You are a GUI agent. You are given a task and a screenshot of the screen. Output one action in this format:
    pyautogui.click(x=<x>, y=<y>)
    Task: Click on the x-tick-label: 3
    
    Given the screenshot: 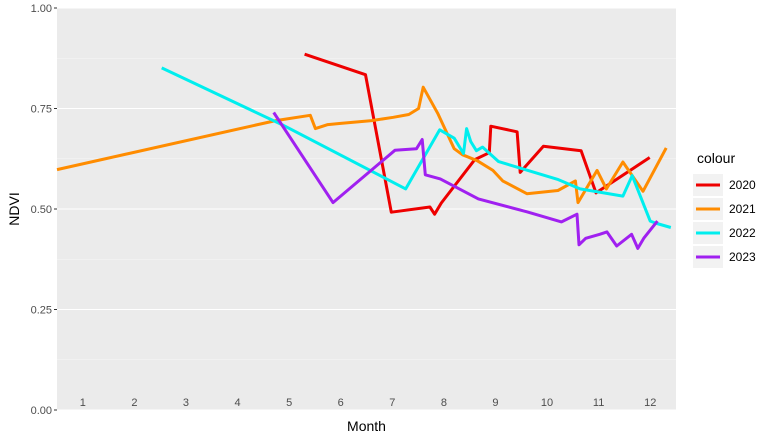 What is the action you would take?
    pyautogui.click(x=186, y=403)
    